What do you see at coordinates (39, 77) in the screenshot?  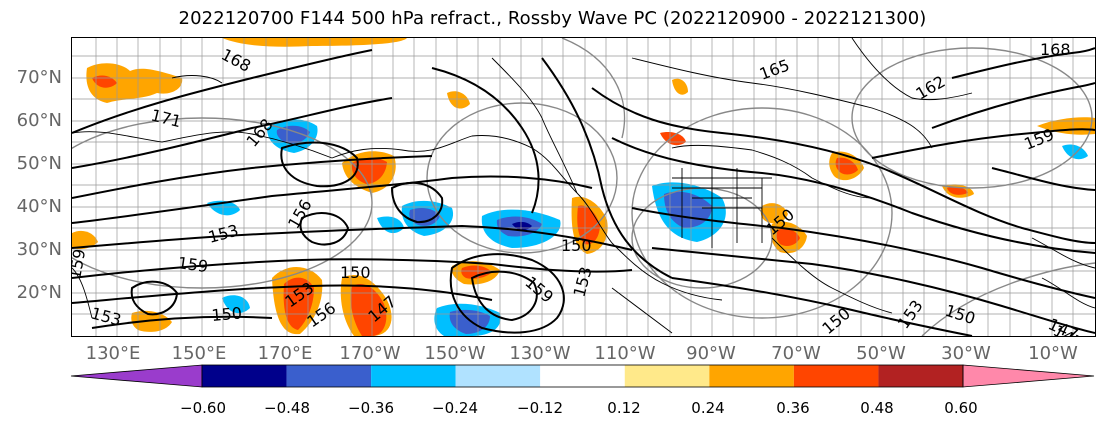 I see `lat-label-70n: 70°N` at bounding box center [39, 77].